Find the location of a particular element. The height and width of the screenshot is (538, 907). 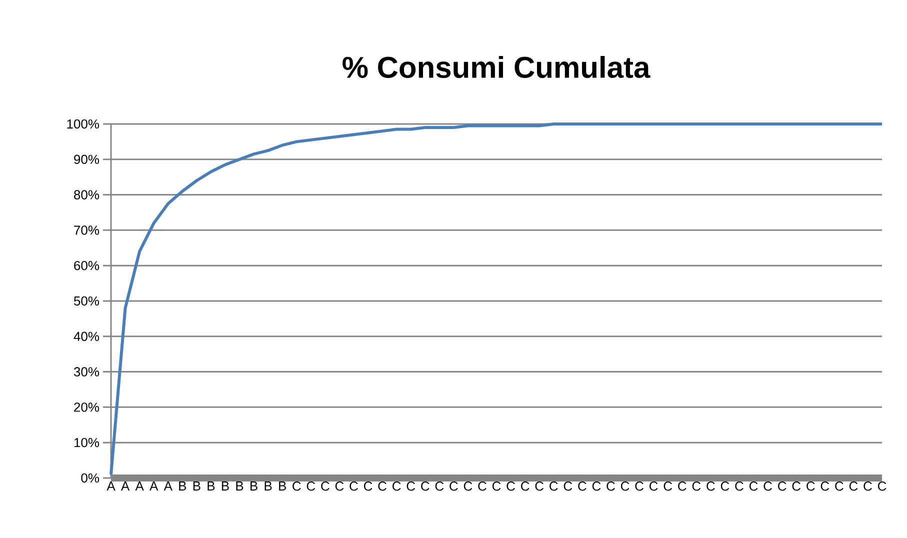

y-tick-label: 90% is located at coordinates (87, 159).